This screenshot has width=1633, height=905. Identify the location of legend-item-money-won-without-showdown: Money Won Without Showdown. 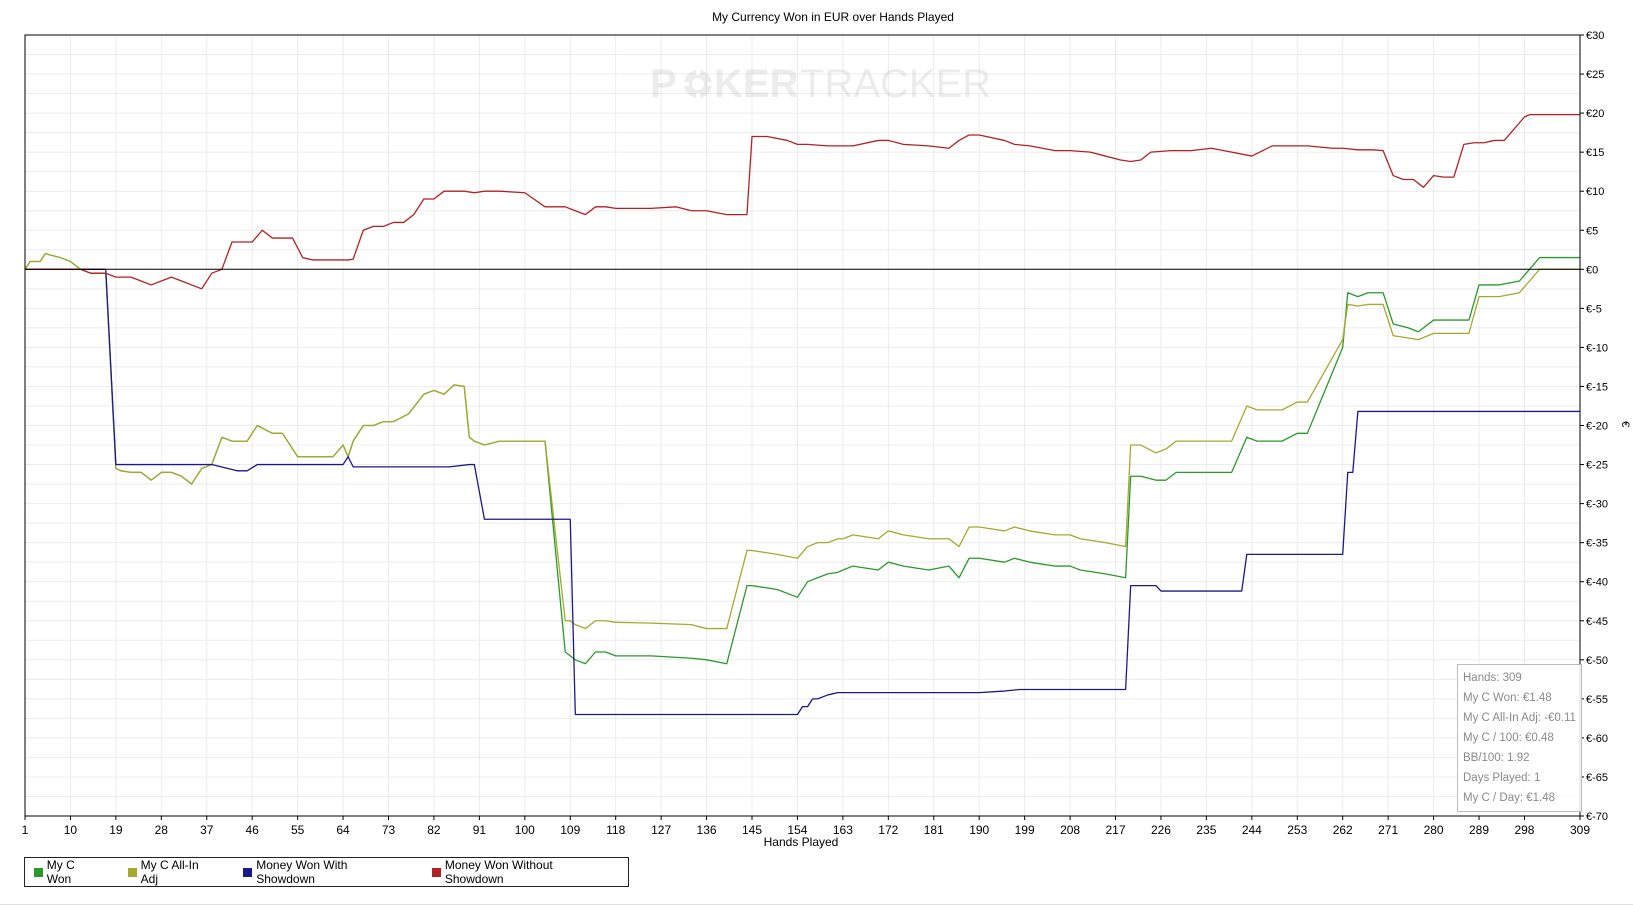
(521, 872).